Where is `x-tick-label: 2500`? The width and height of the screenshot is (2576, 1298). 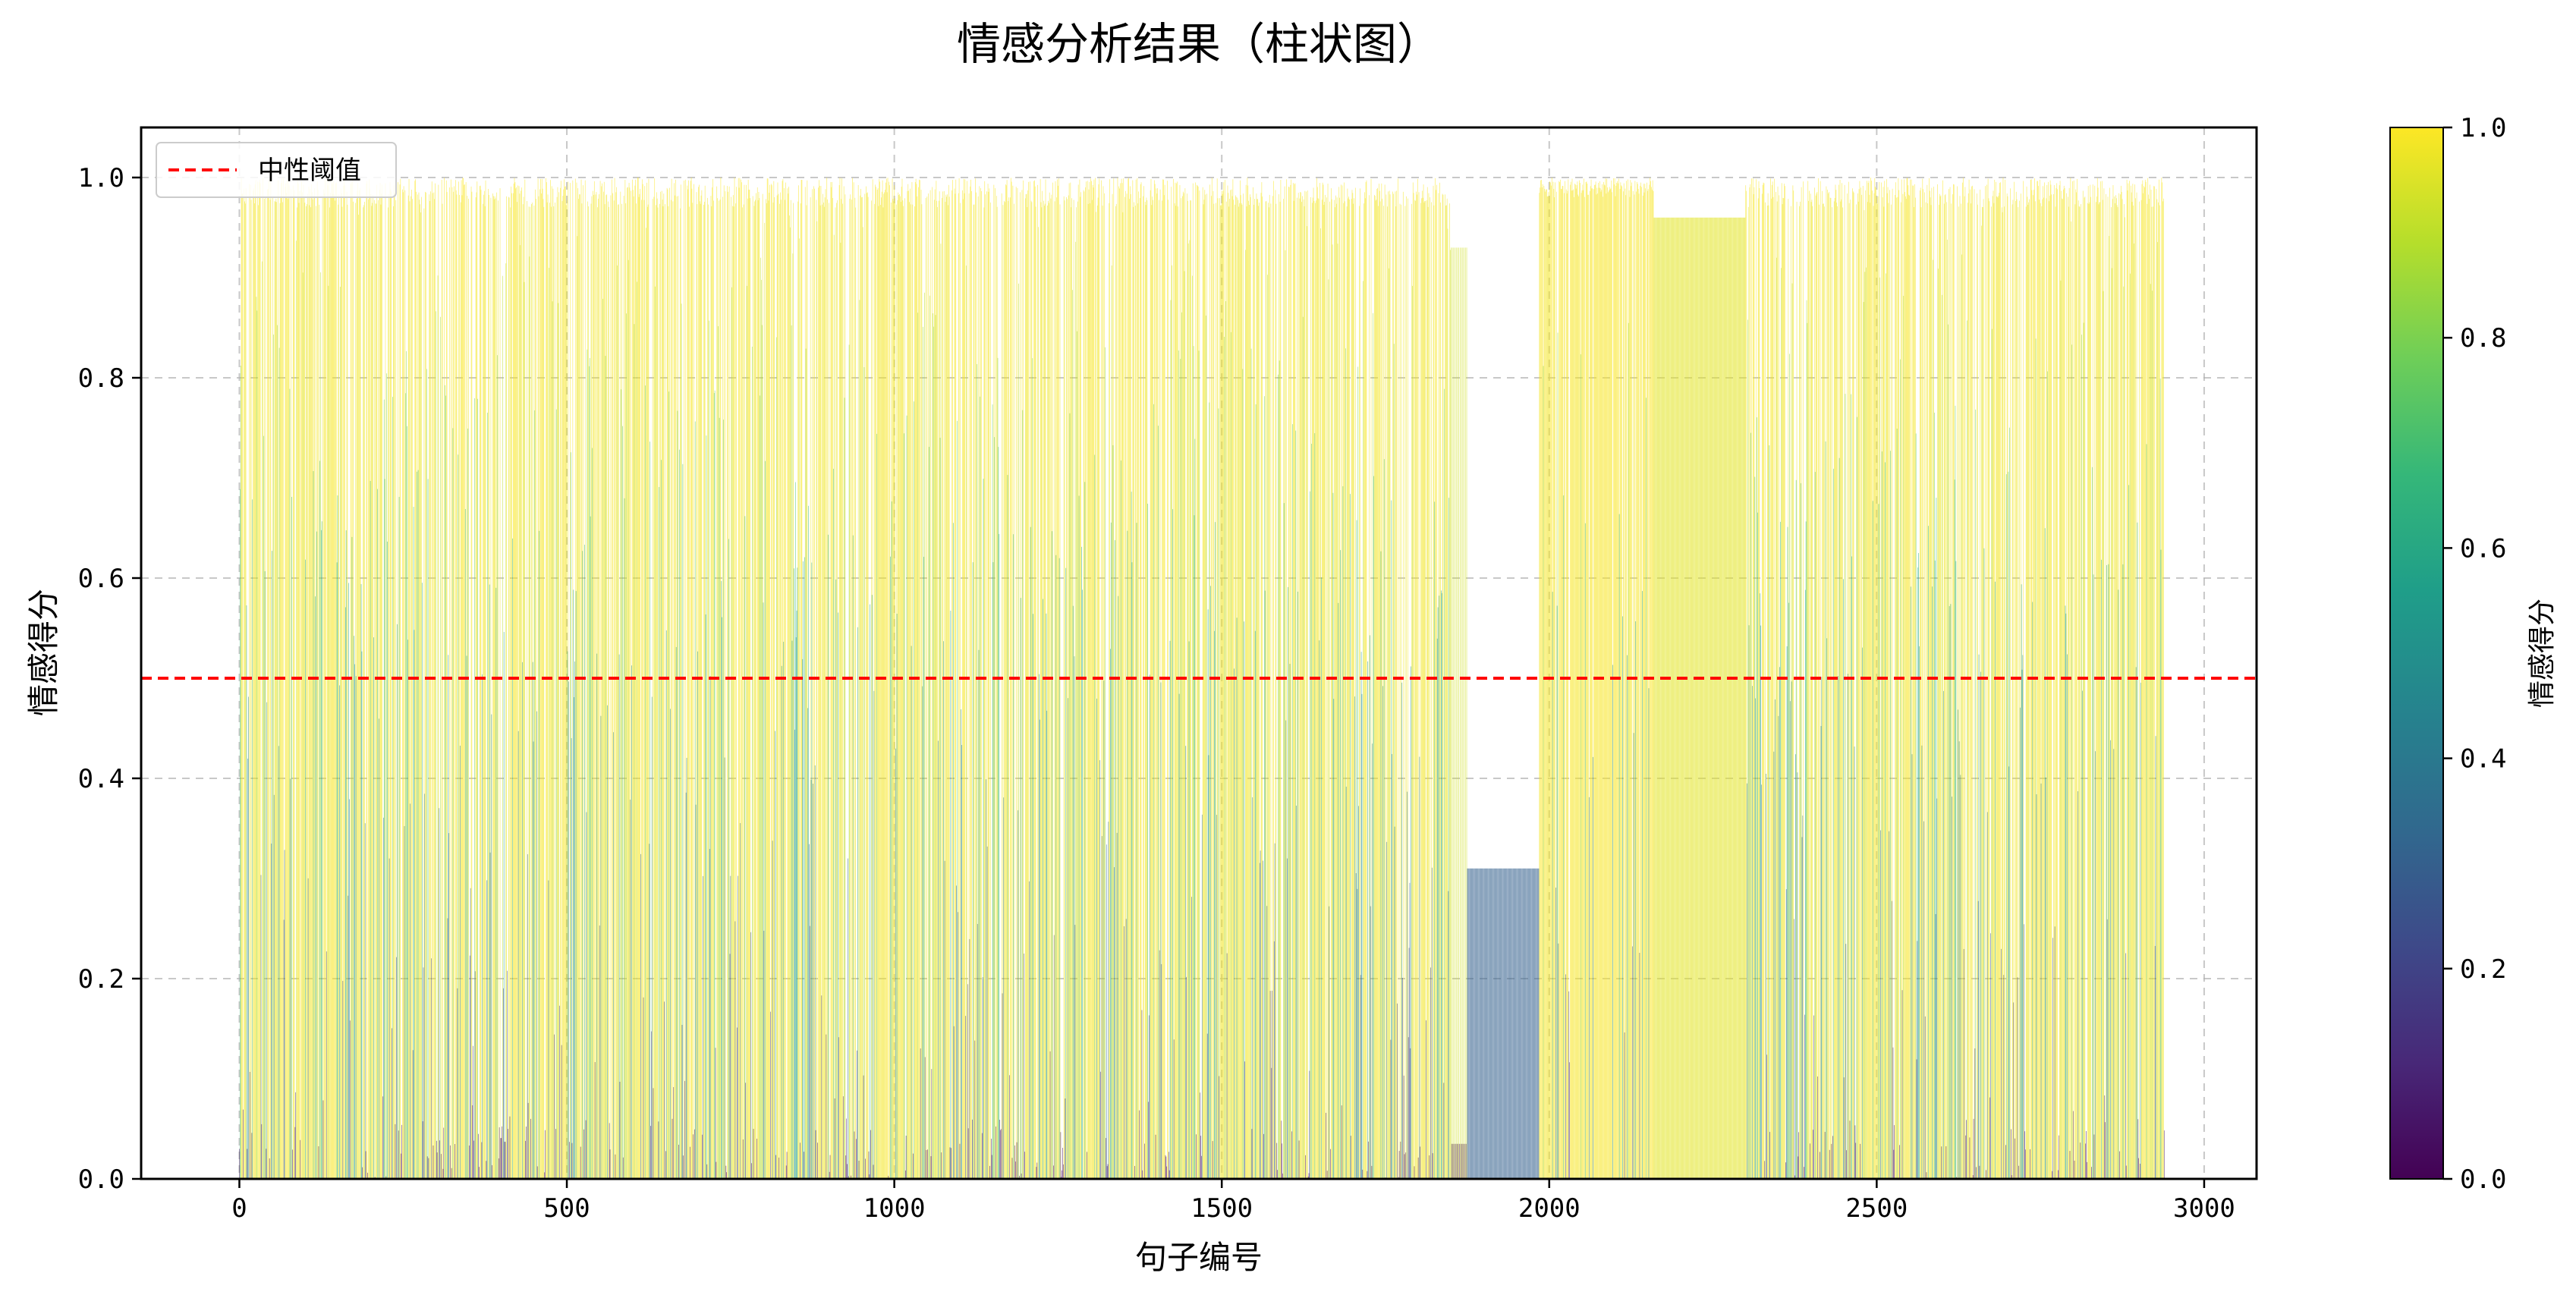
x-tick-label: 2500 is located at coordinates (1876, 1208).